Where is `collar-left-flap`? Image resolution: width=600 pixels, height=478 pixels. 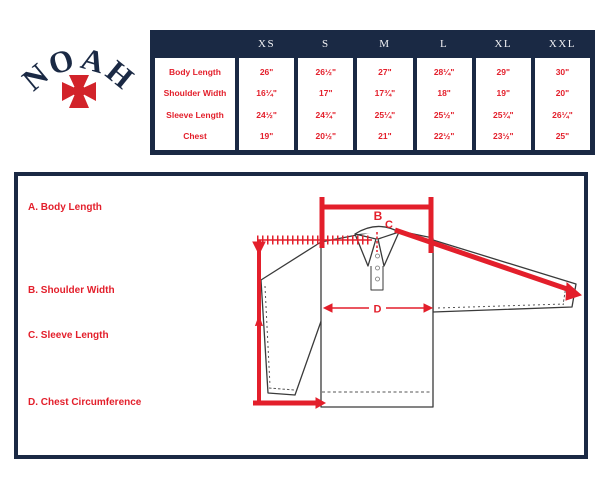
collar-left-flap is located at coordinates (365, 250).